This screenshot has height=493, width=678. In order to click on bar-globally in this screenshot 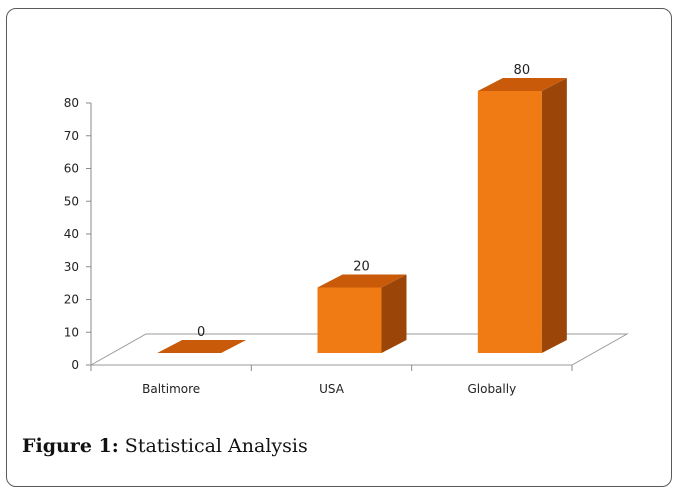, I will do `click(522, 215)`.